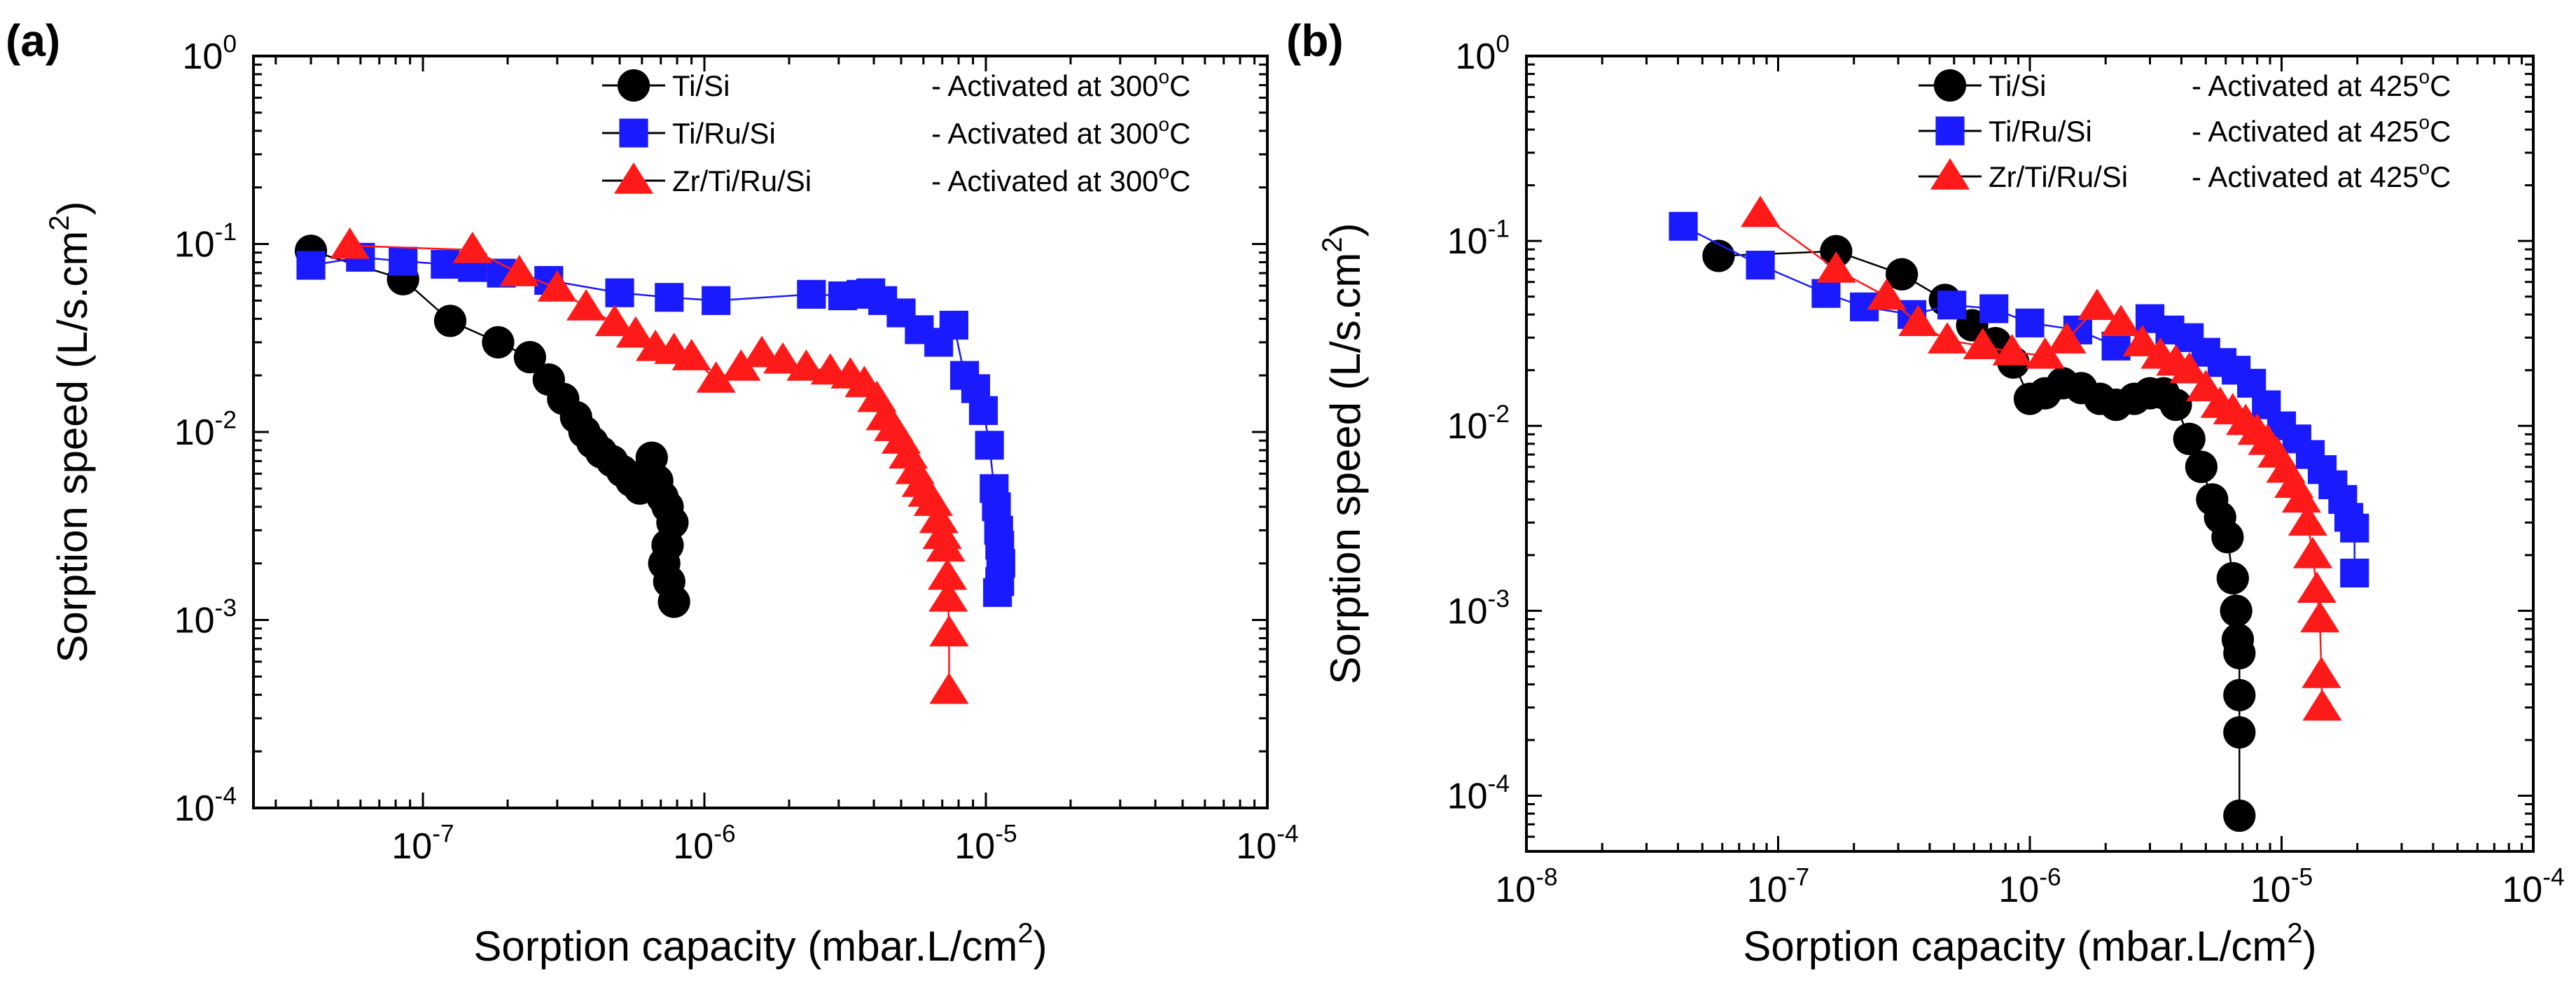 This screenshot has width=2576, height=990. What do you see at coordinates (226, 608) in the screenshot?
I see `y-tick-label-exponent: -3` at bounding box center [226, 608].